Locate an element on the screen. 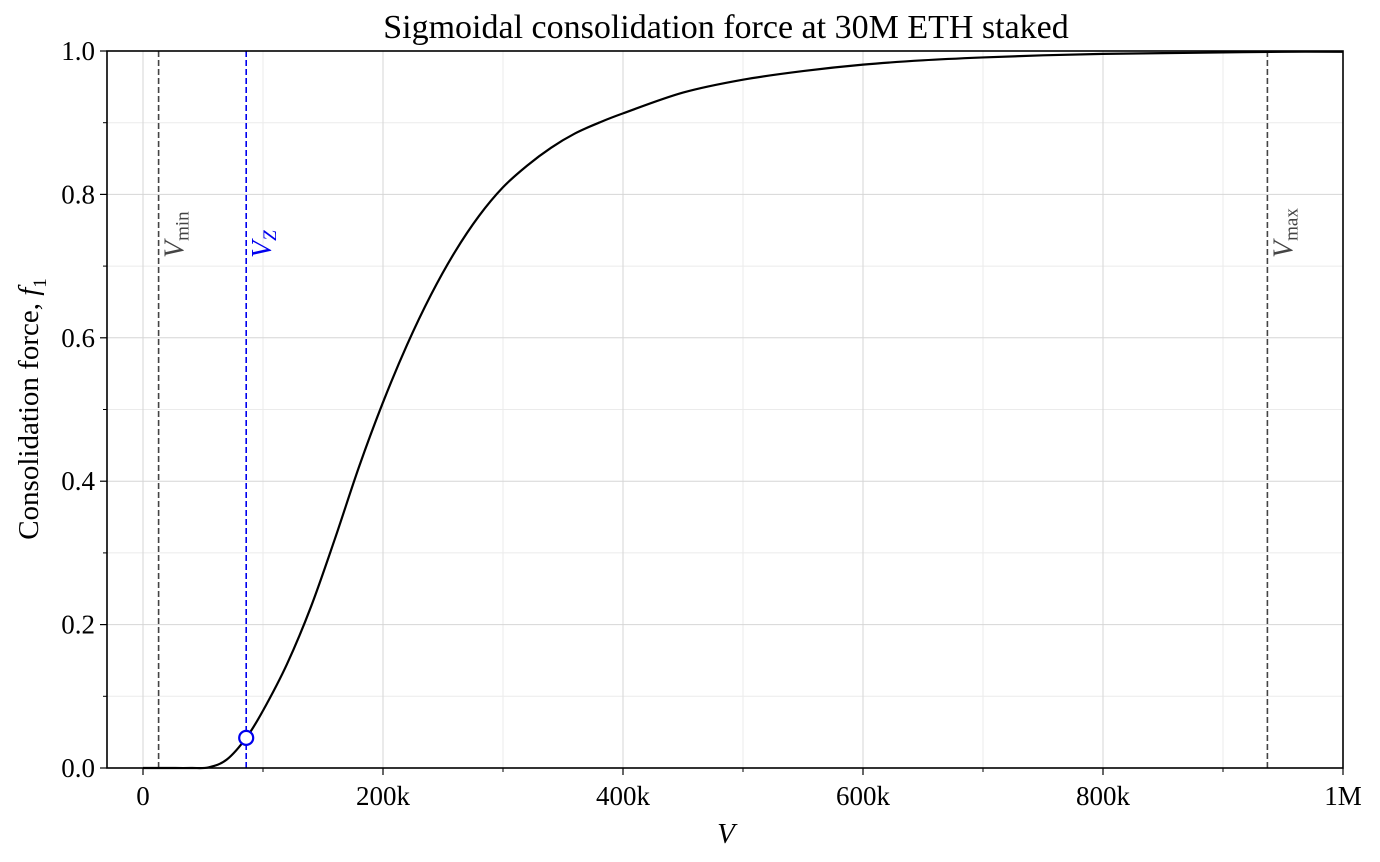 Image resolution: width=1380 pixels, height=862 pixels. y-tick-label: 0.8 is located at coordinates (78, 194).